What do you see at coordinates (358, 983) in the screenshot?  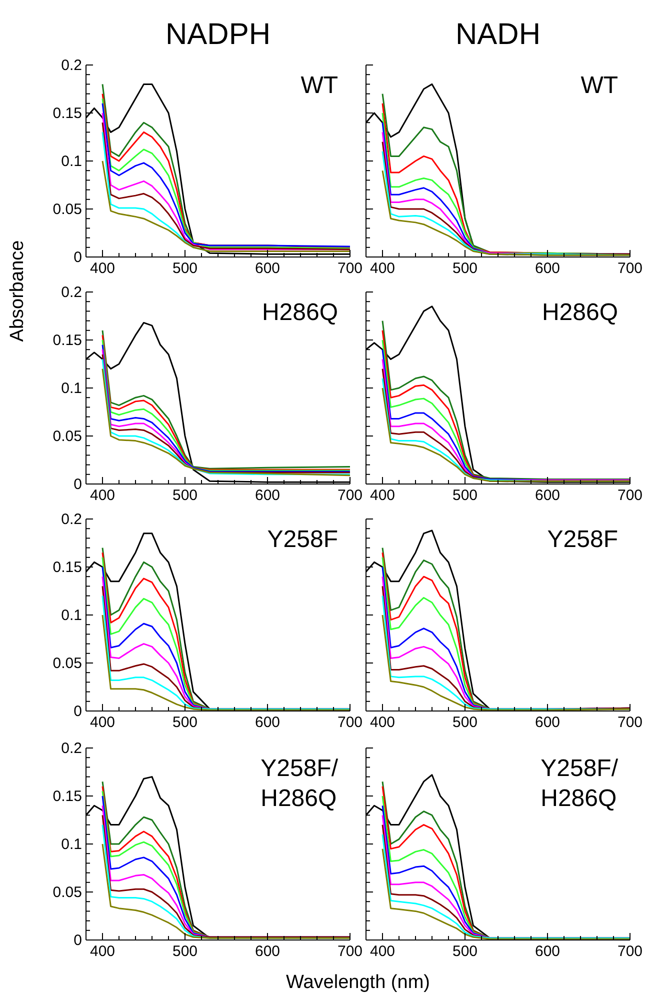 I see `x-axis-title: Wavelength (nm)` at bounding box center [358, 983].